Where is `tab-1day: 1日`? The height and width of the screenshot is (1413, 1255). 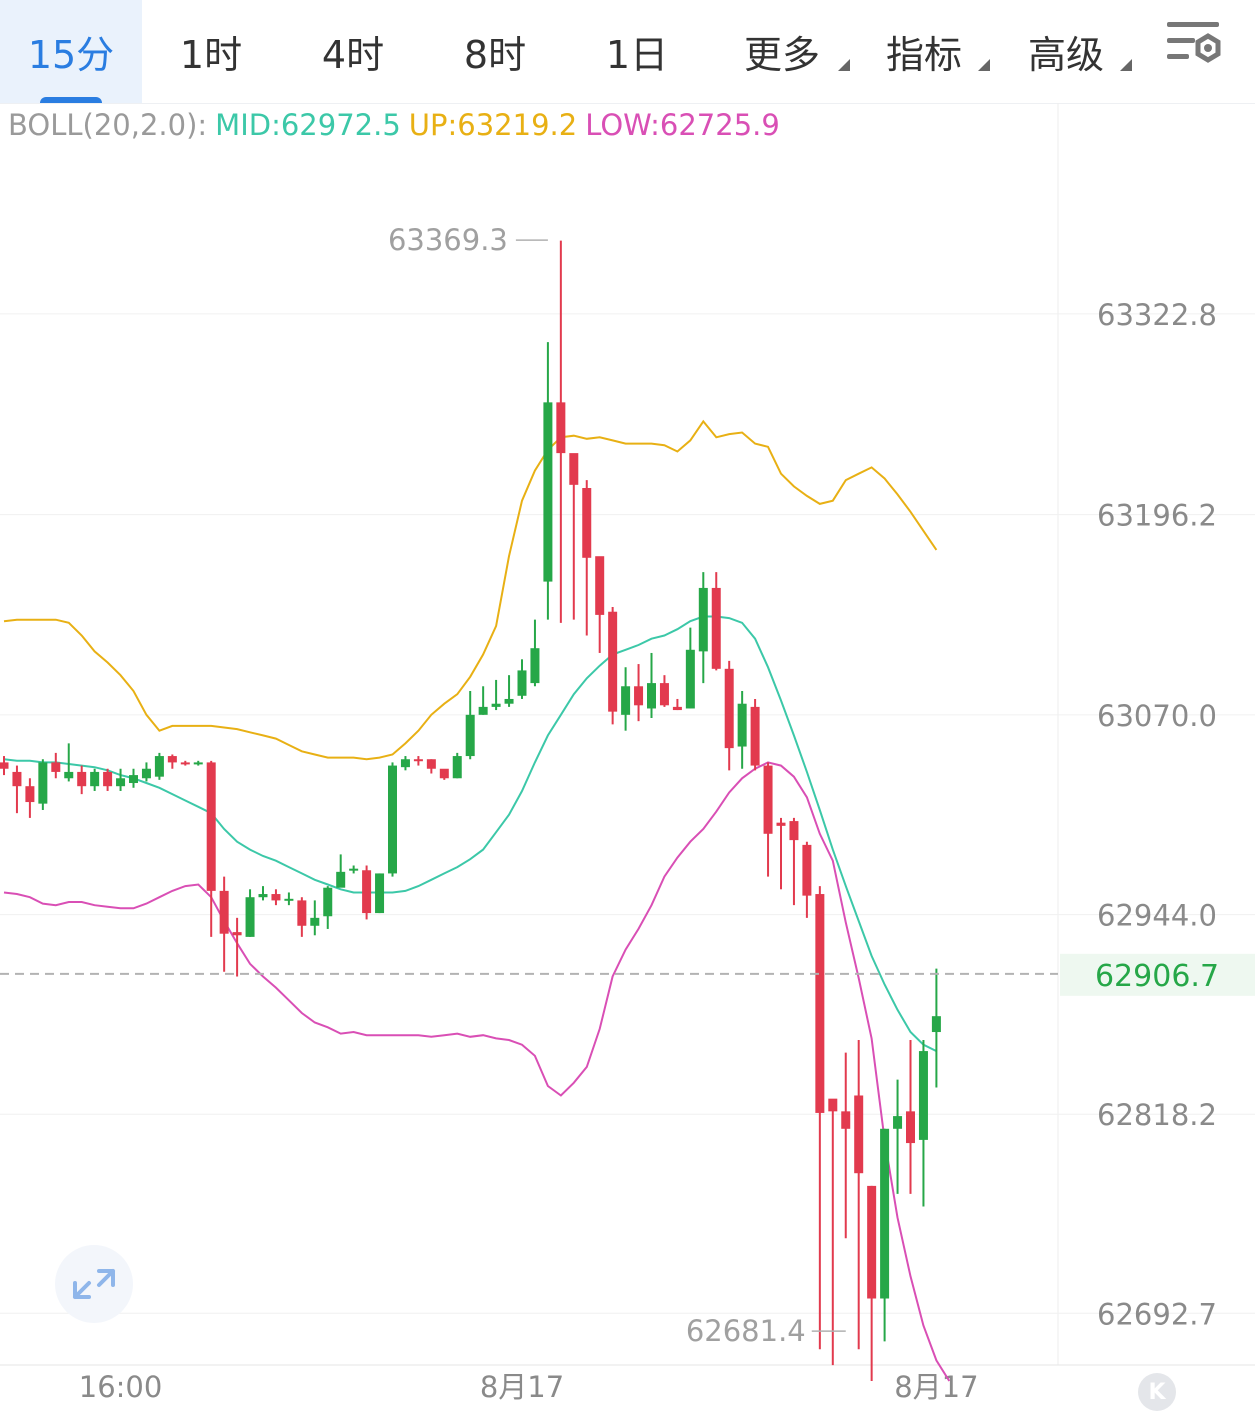
tab-1day: 1日 is located at coordinates (637, 51).